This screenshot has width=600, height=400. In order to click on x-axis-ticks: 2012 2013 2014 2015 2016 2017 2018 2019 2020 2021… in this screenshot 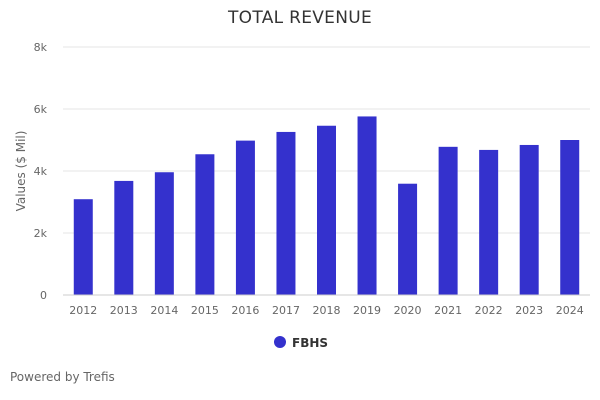, I will do `click(326, 310)`.